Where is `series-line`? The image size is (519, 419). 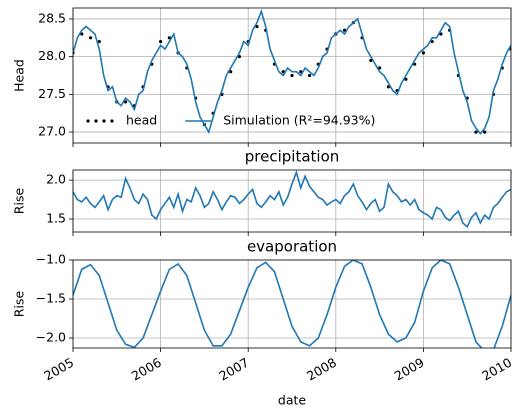
series-line is located at coordinates (292, 199).